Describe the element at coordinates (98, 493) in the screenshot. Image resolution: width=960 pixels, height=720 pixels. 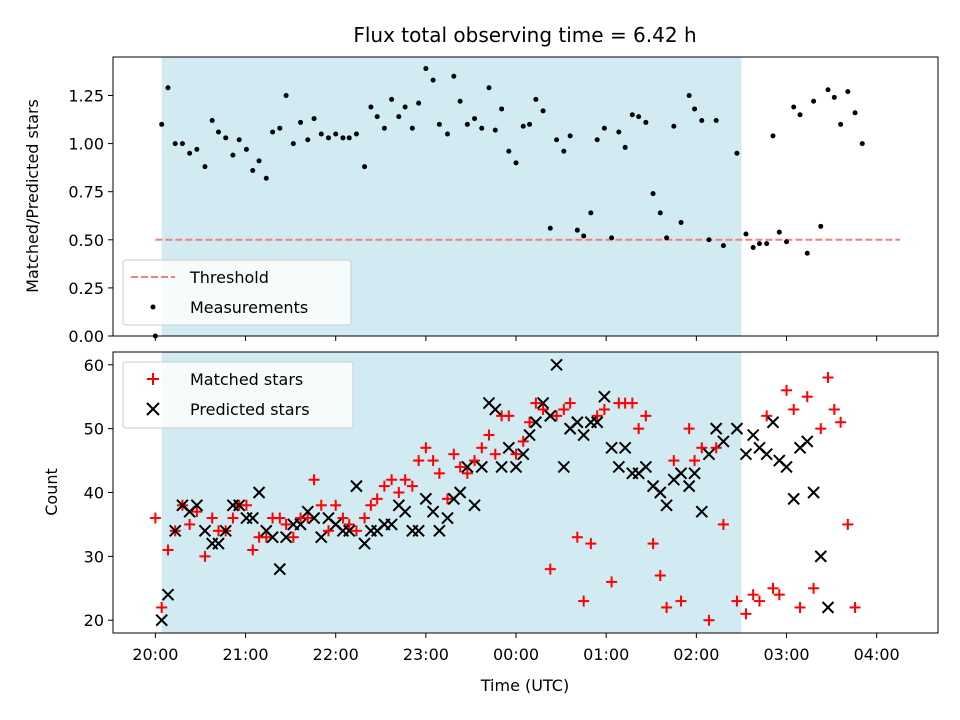
I see `count-panel-y-ticks: 20 30 40 50 60` at that location.